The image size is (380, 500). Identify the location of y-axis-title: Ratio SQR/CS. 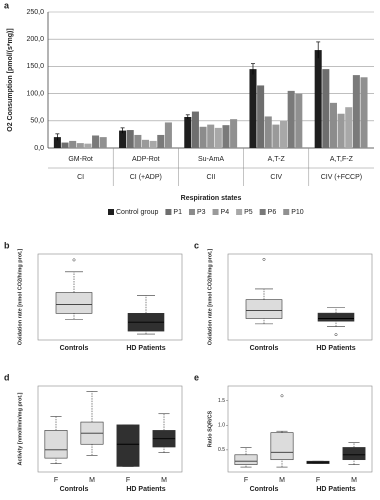
(210, 428).